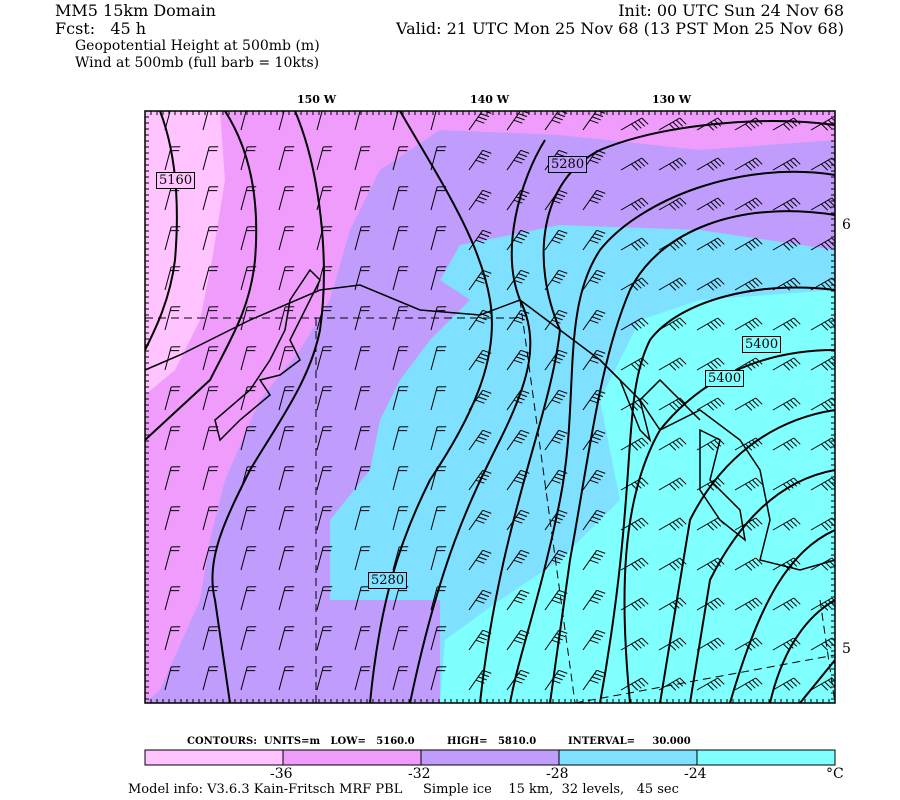 This screenshot has width=900, height=800. I want to click on colorbar-unit: °C, so click(835, 774).